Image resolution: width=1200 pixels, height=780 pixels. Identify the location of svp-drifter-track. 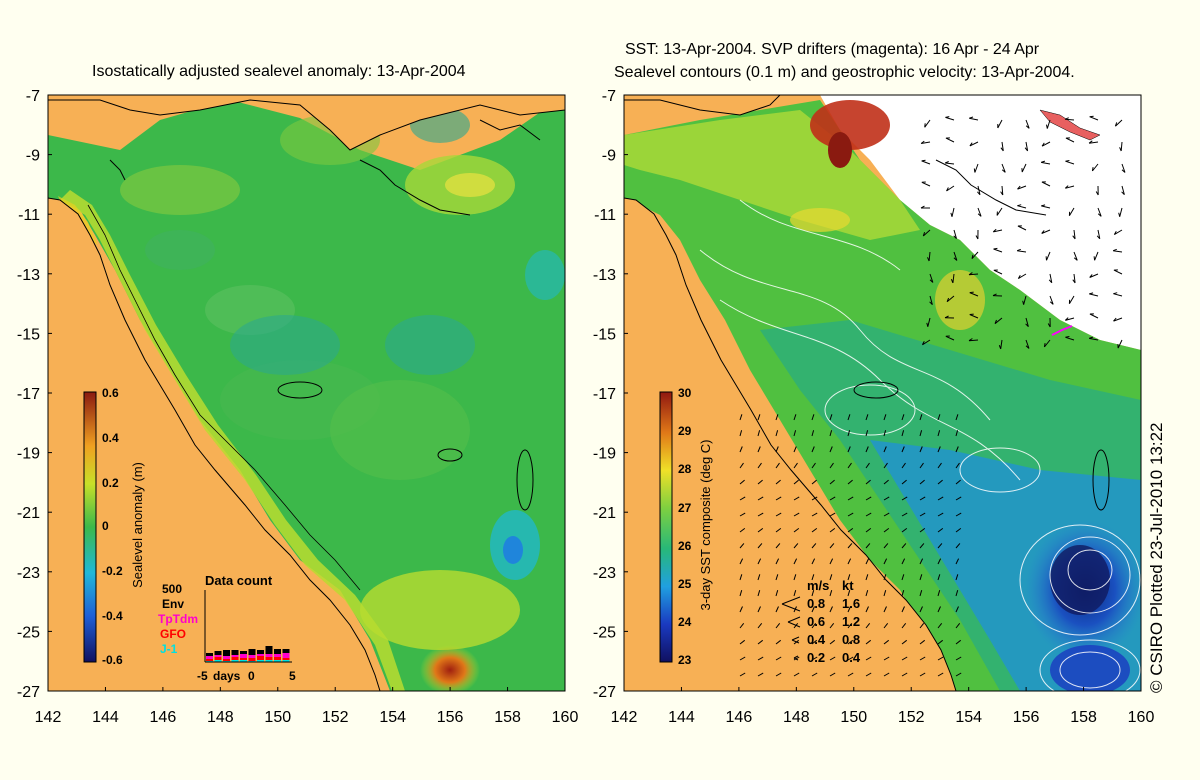
(1062, 330).